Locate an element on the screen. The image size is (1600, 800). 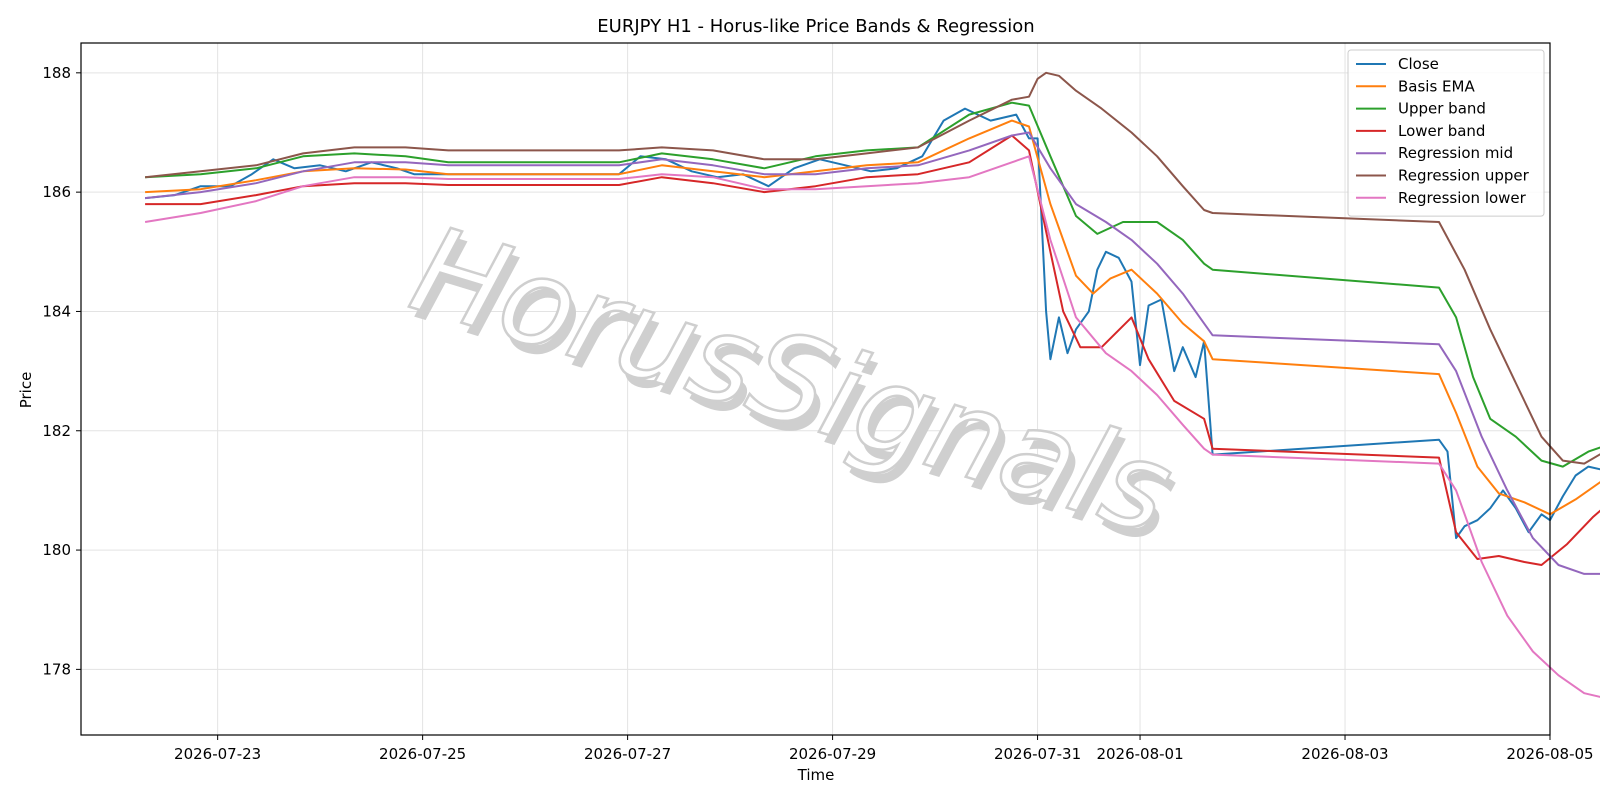
x-tick-label: 2026-08-01 is located at coordinates (1139, 754).